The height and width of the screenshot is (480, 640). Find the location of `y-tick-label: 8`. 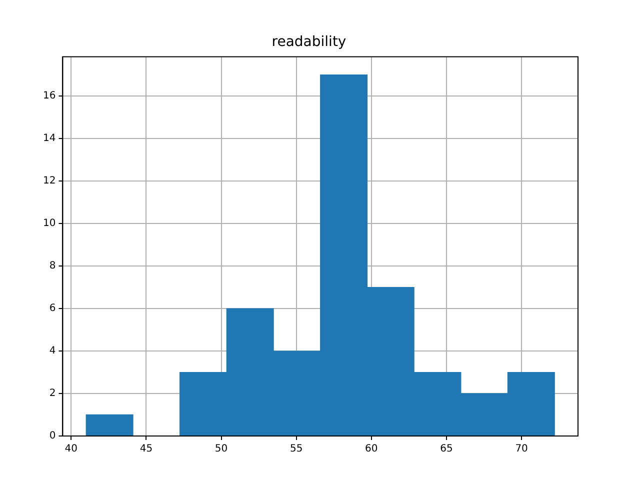

y-tick-label: 8 is located at coordinates (52, 266).